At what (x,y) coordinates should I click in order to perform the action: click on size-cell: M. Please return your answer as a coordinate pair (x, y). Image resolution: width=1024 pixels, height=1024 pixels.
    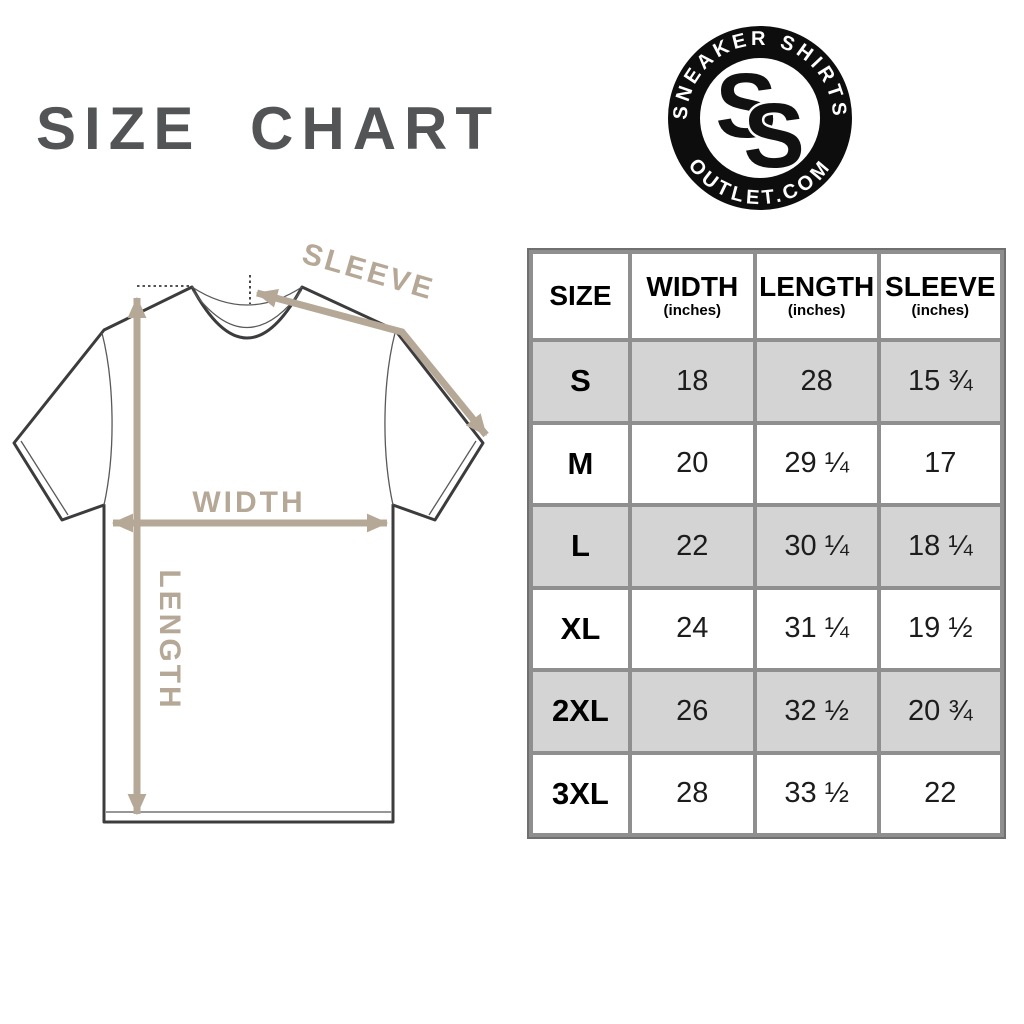
    Looking at the image, I should click on (580, 463).